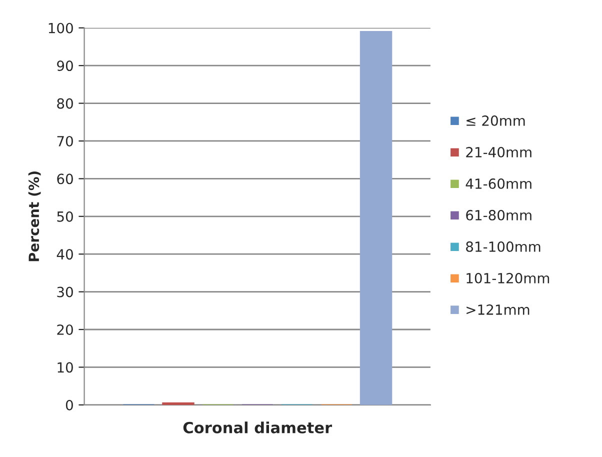 Image resolution: width=602 pixels, height=457 pixels. What do you see at coordinates (65, 292) in the screenshot?
I see `y-tick-label: 30` at bounding box center [65, 292].